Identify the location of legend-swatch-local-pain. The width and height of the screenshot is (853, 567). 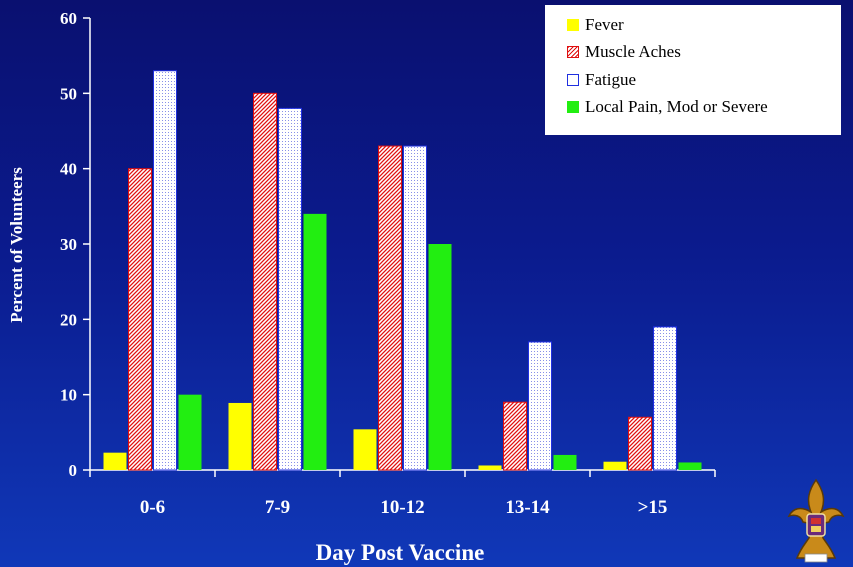
(573, 107).